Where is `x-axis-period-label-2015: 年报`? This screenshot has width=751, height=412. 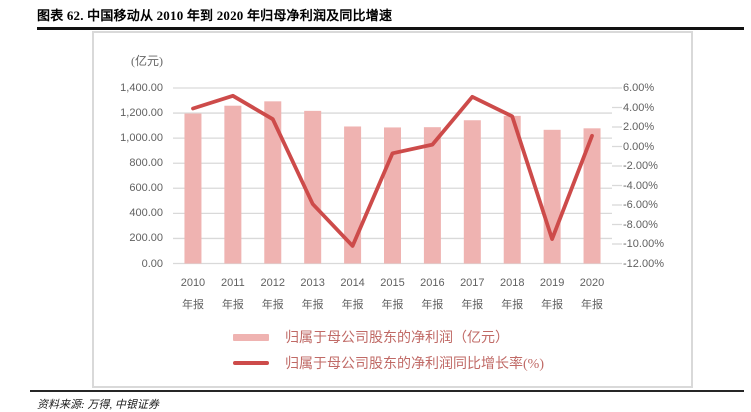
x-axis-period-label-2015: 年报 is located at coordinates (392, 305).